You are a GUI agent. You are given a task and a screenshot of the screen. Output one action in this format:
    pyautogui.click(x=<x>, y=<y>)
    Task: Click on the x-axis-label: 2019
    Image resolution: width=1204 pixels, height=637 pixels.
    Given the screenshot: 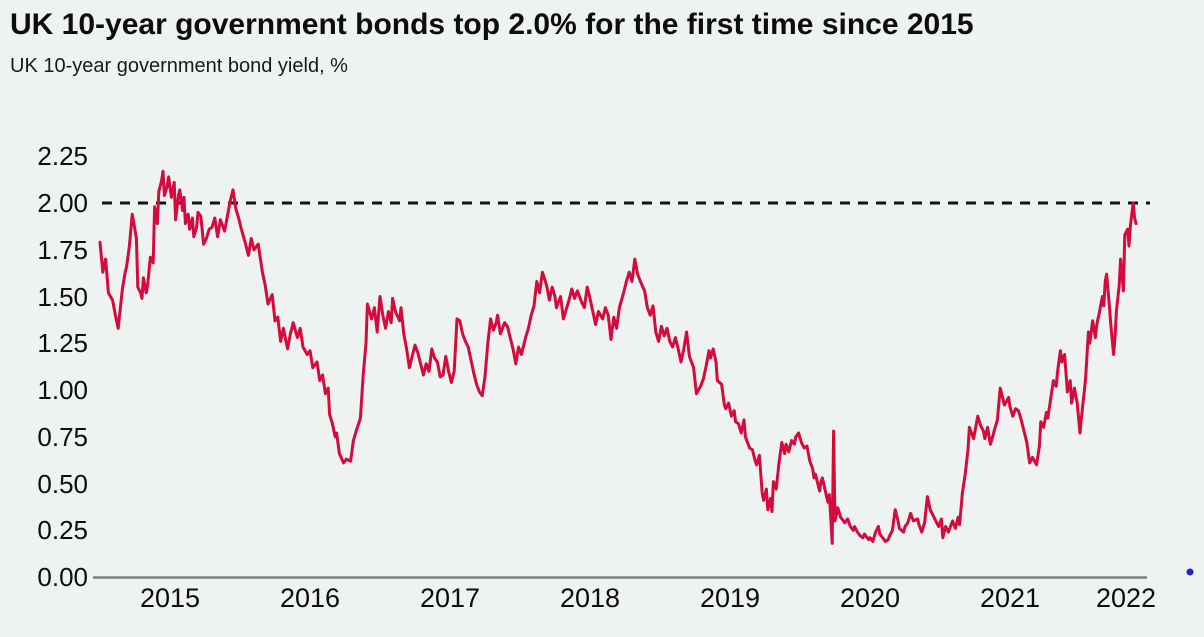 What is the action you would take?
    pyautogui.click(x=730, y=598)
    